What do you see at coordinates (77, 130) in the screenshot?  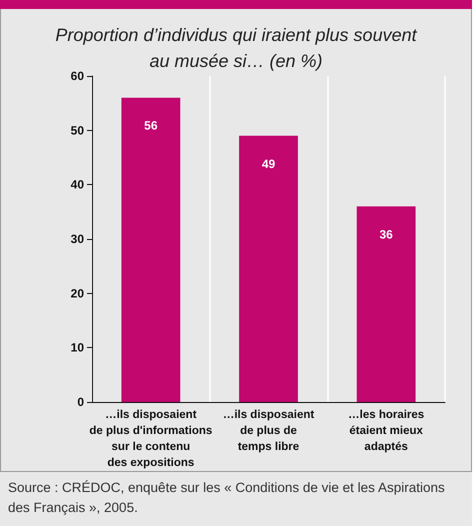 I see `y-tick-label: 50` at bounding box center [77, 130].